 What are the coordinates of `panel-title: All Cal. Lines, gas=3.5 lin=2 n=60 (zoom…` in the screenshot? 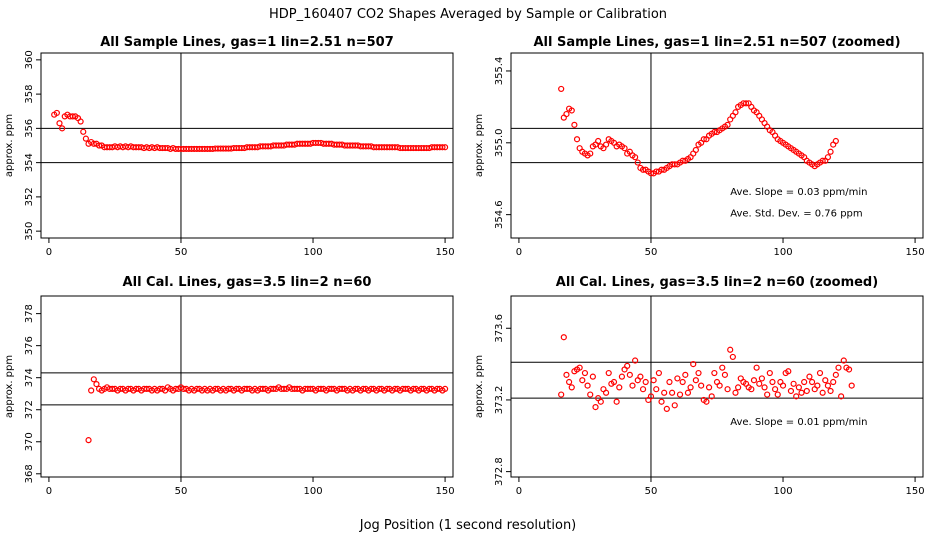 It's located at (717, 282).